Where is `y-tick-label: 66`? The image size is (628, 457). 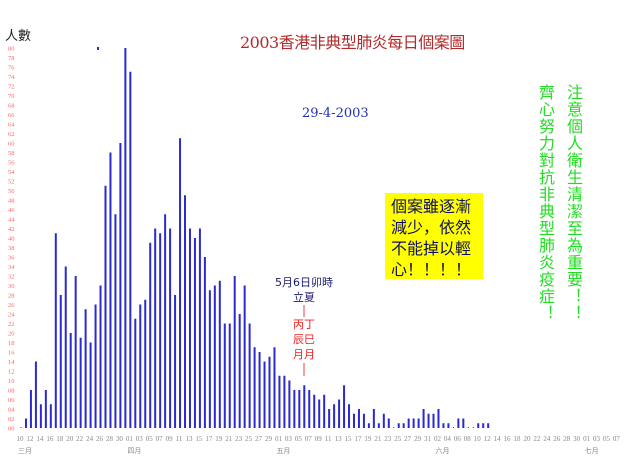 y-tick-label: 66 is located at coordinates (11, 115).